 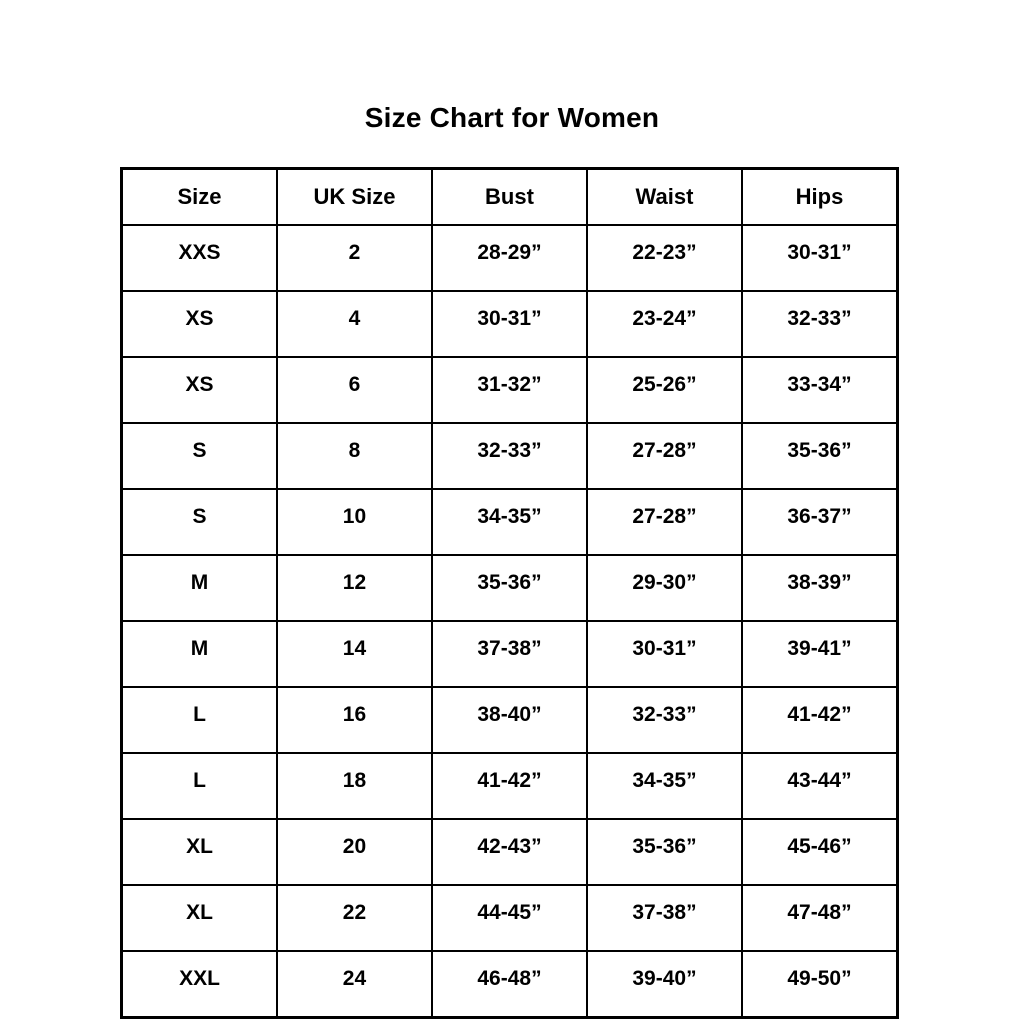 I want to click on table-row: XS 4 30-31” 23-24” 32-33”, so click(x=509, y=324).